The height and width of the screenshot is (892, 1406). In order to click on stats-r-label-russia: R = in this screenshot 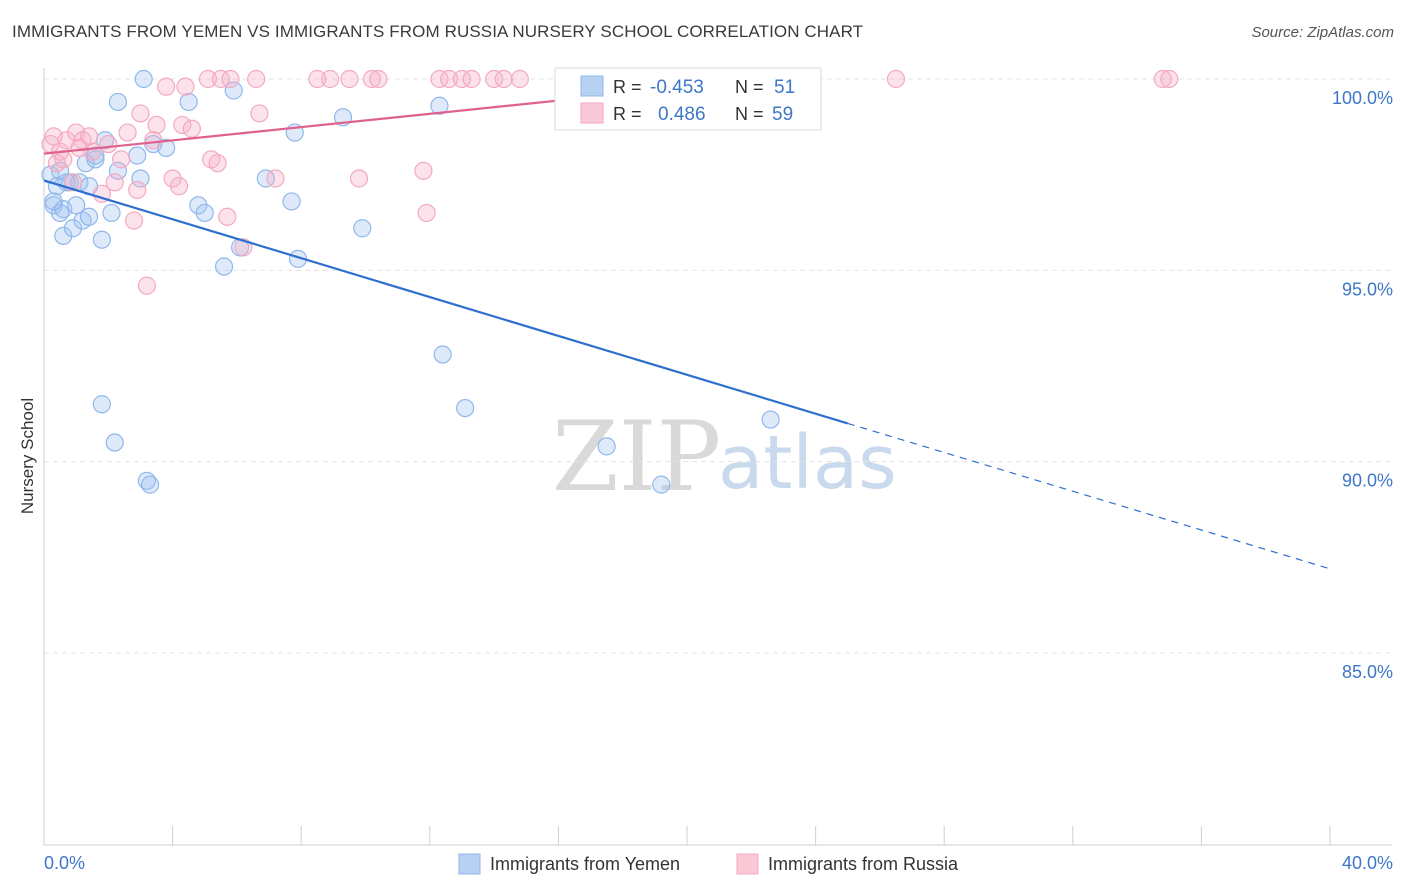, I will do `click(627, 114)`.